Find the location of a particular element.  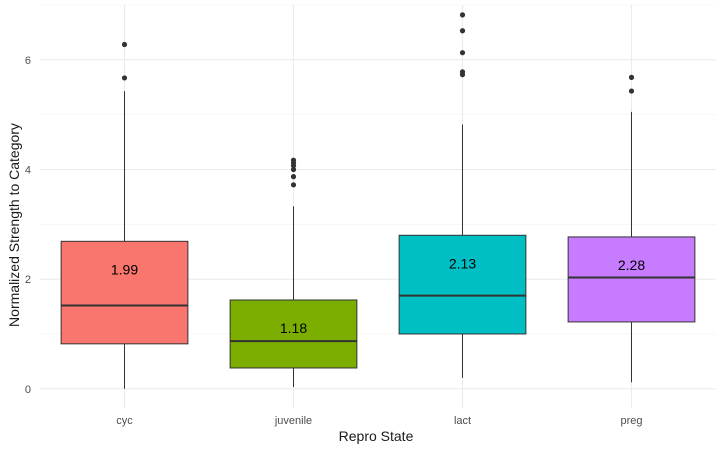

y-tick-label: 6 is located at coordinates (28, 61).